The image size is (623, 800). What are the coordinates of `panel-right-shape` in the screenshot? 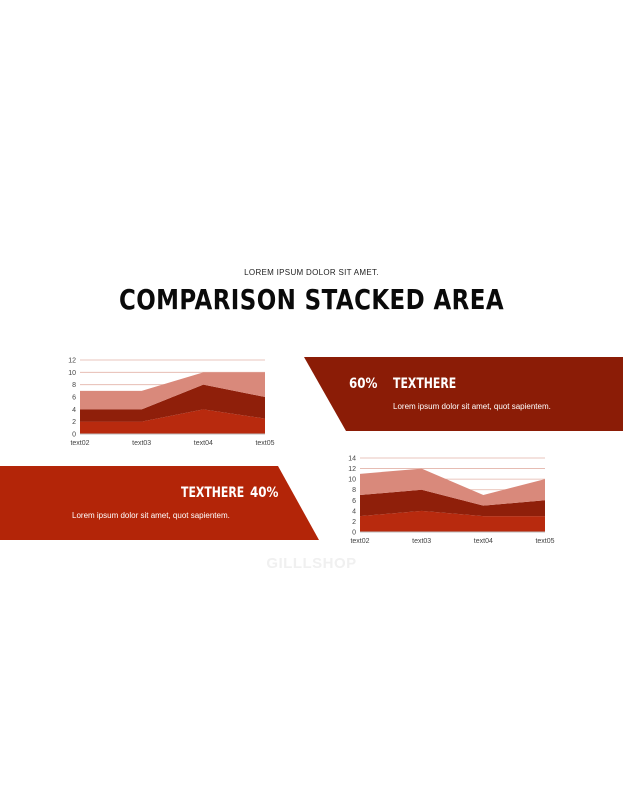 It's located at (463, 394).